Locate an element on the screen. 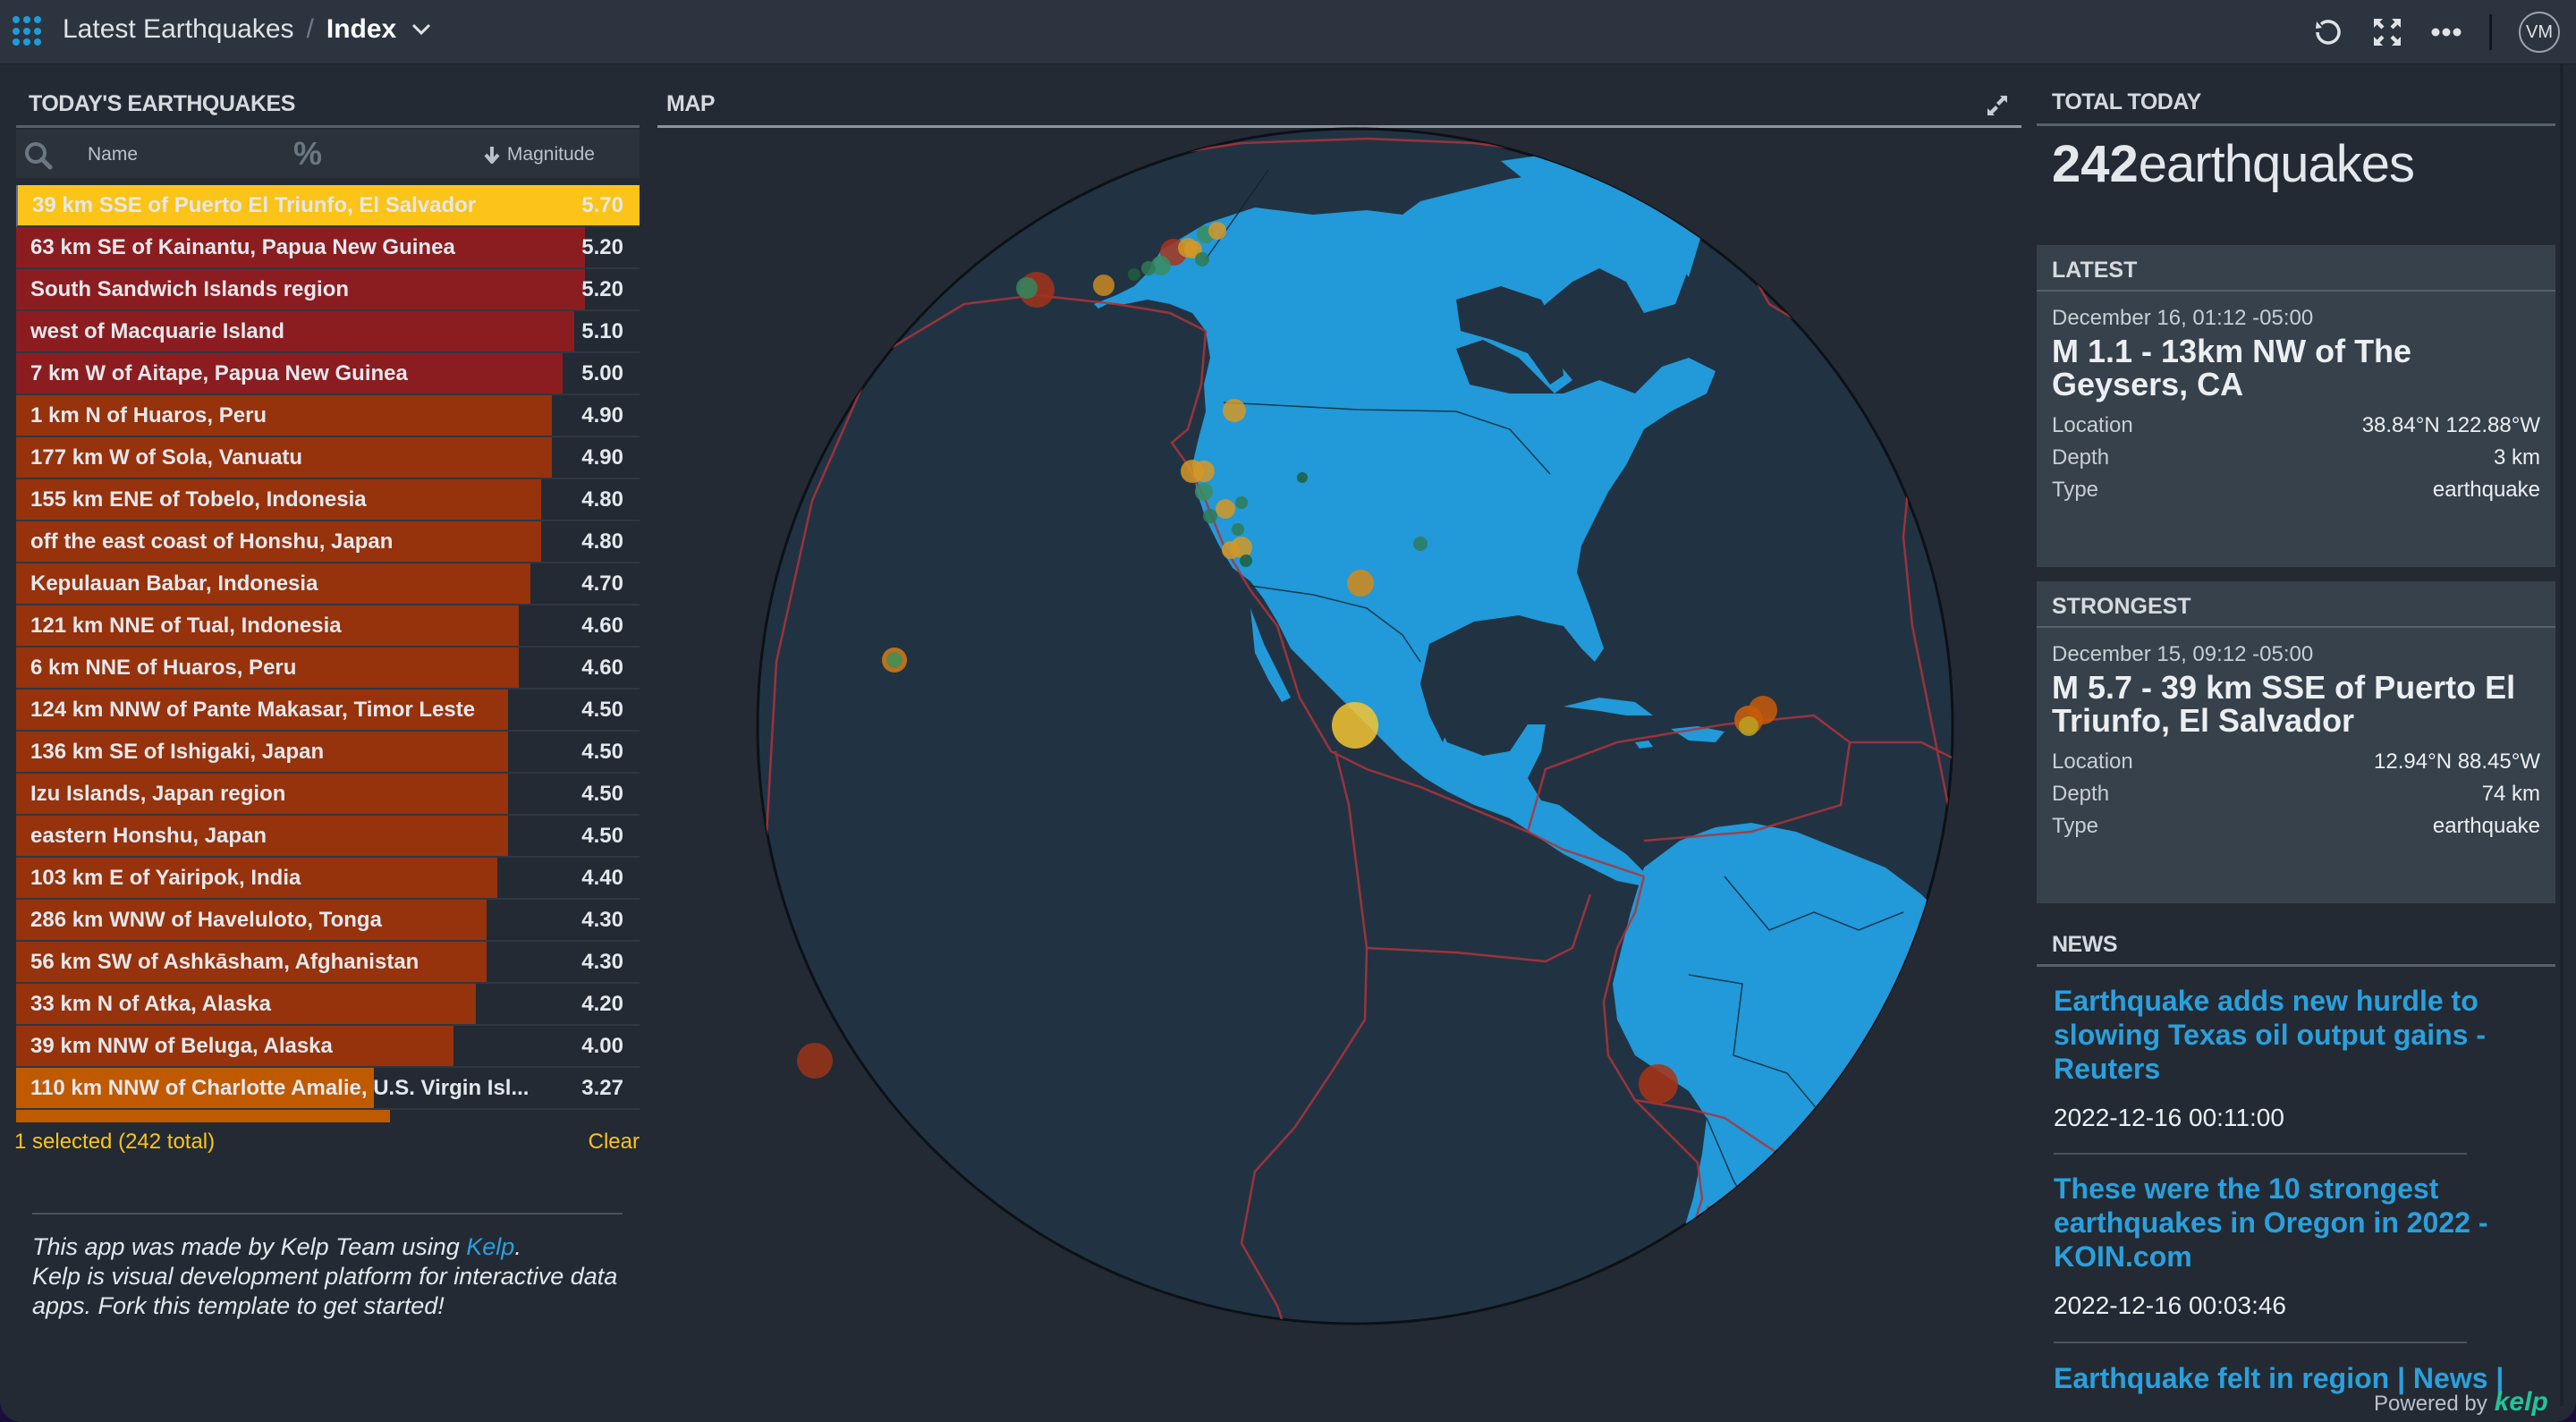 The height and width of the screenshot is (1422, 2576). table-row: west of Macquarie Island 5.10 is located at coordinates (328, 332).